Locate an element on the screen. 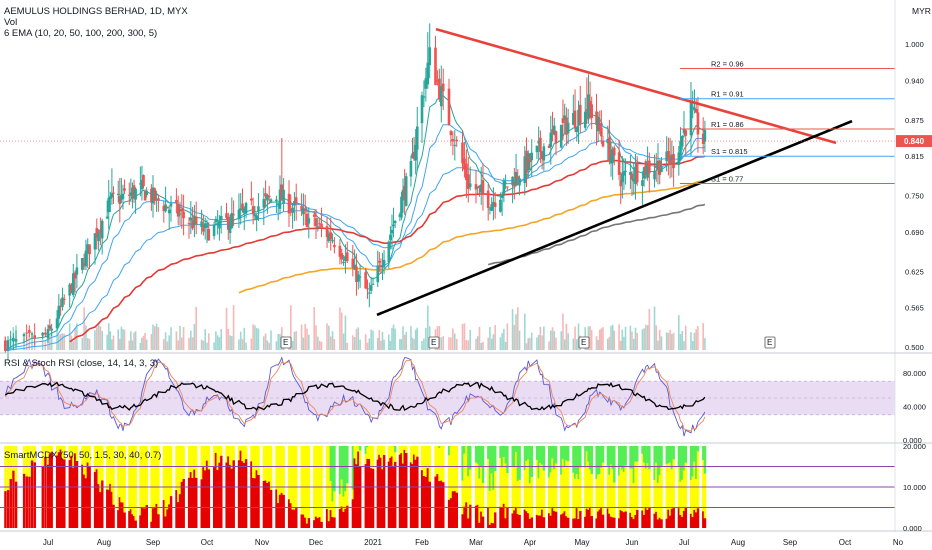 This screenshot has width=932, height=550. mcdx-pane is located at coordinates (447, 487).